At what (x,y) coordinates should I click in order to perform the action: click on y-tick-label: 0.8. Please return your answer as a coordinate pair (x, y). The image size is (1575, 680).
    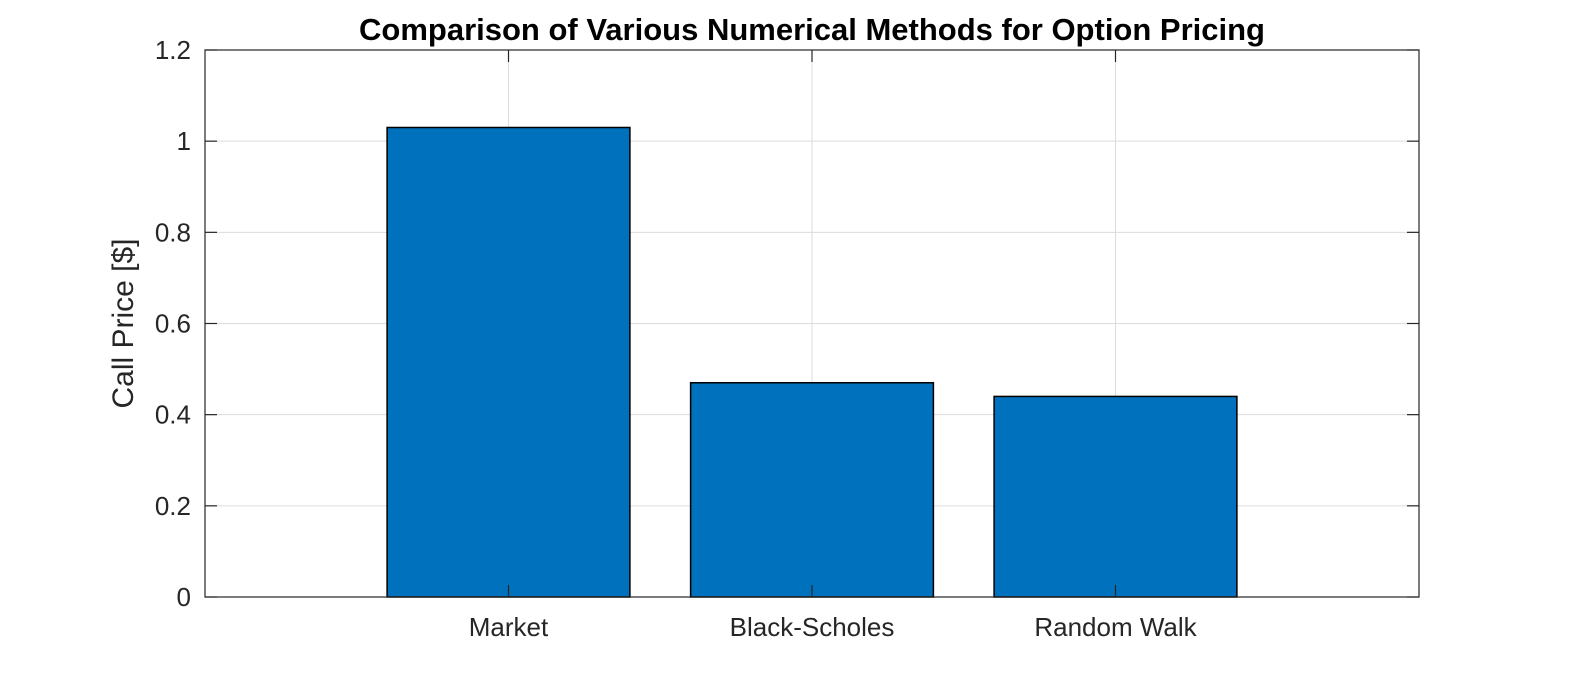
    Looking at the image, I should click on (173, 232).